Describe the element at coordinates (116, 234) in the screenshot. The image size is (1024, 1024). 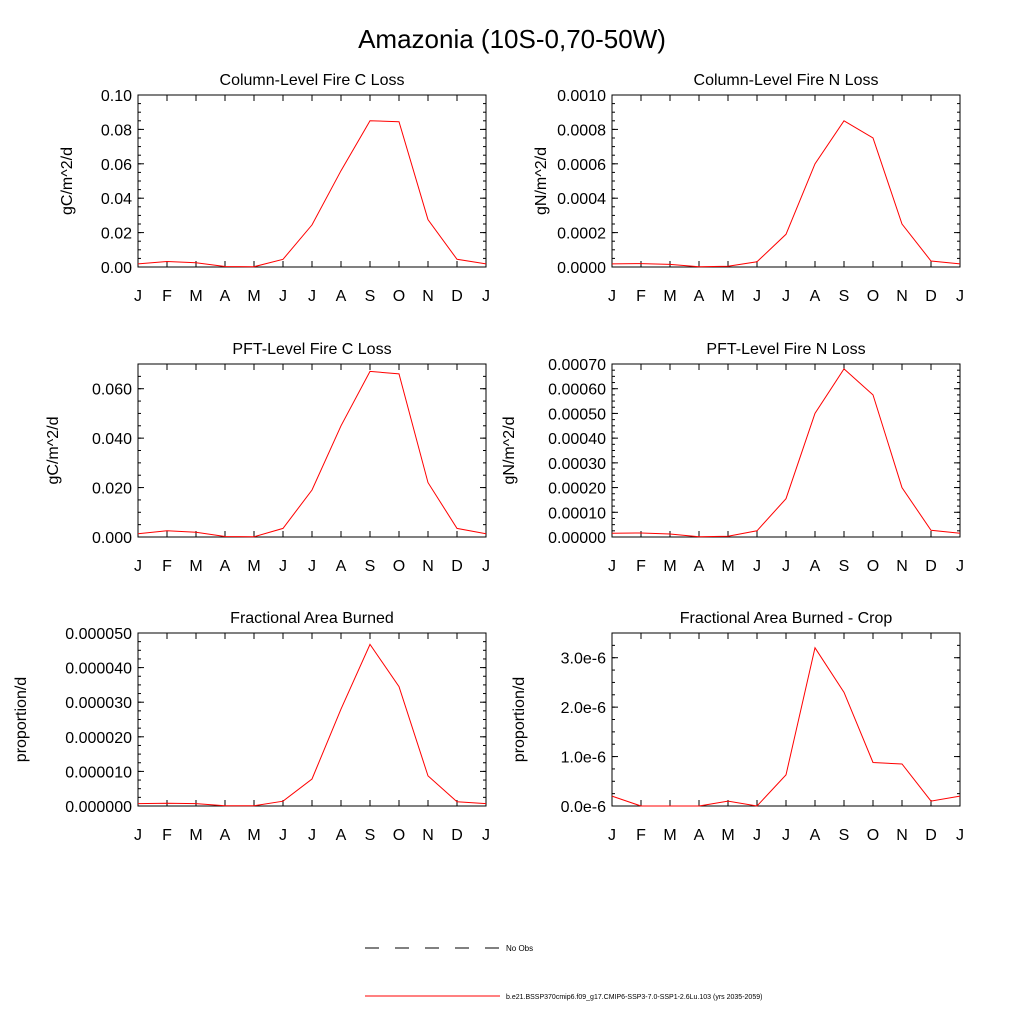
I see `y-tick-label: 0.02` at that location.